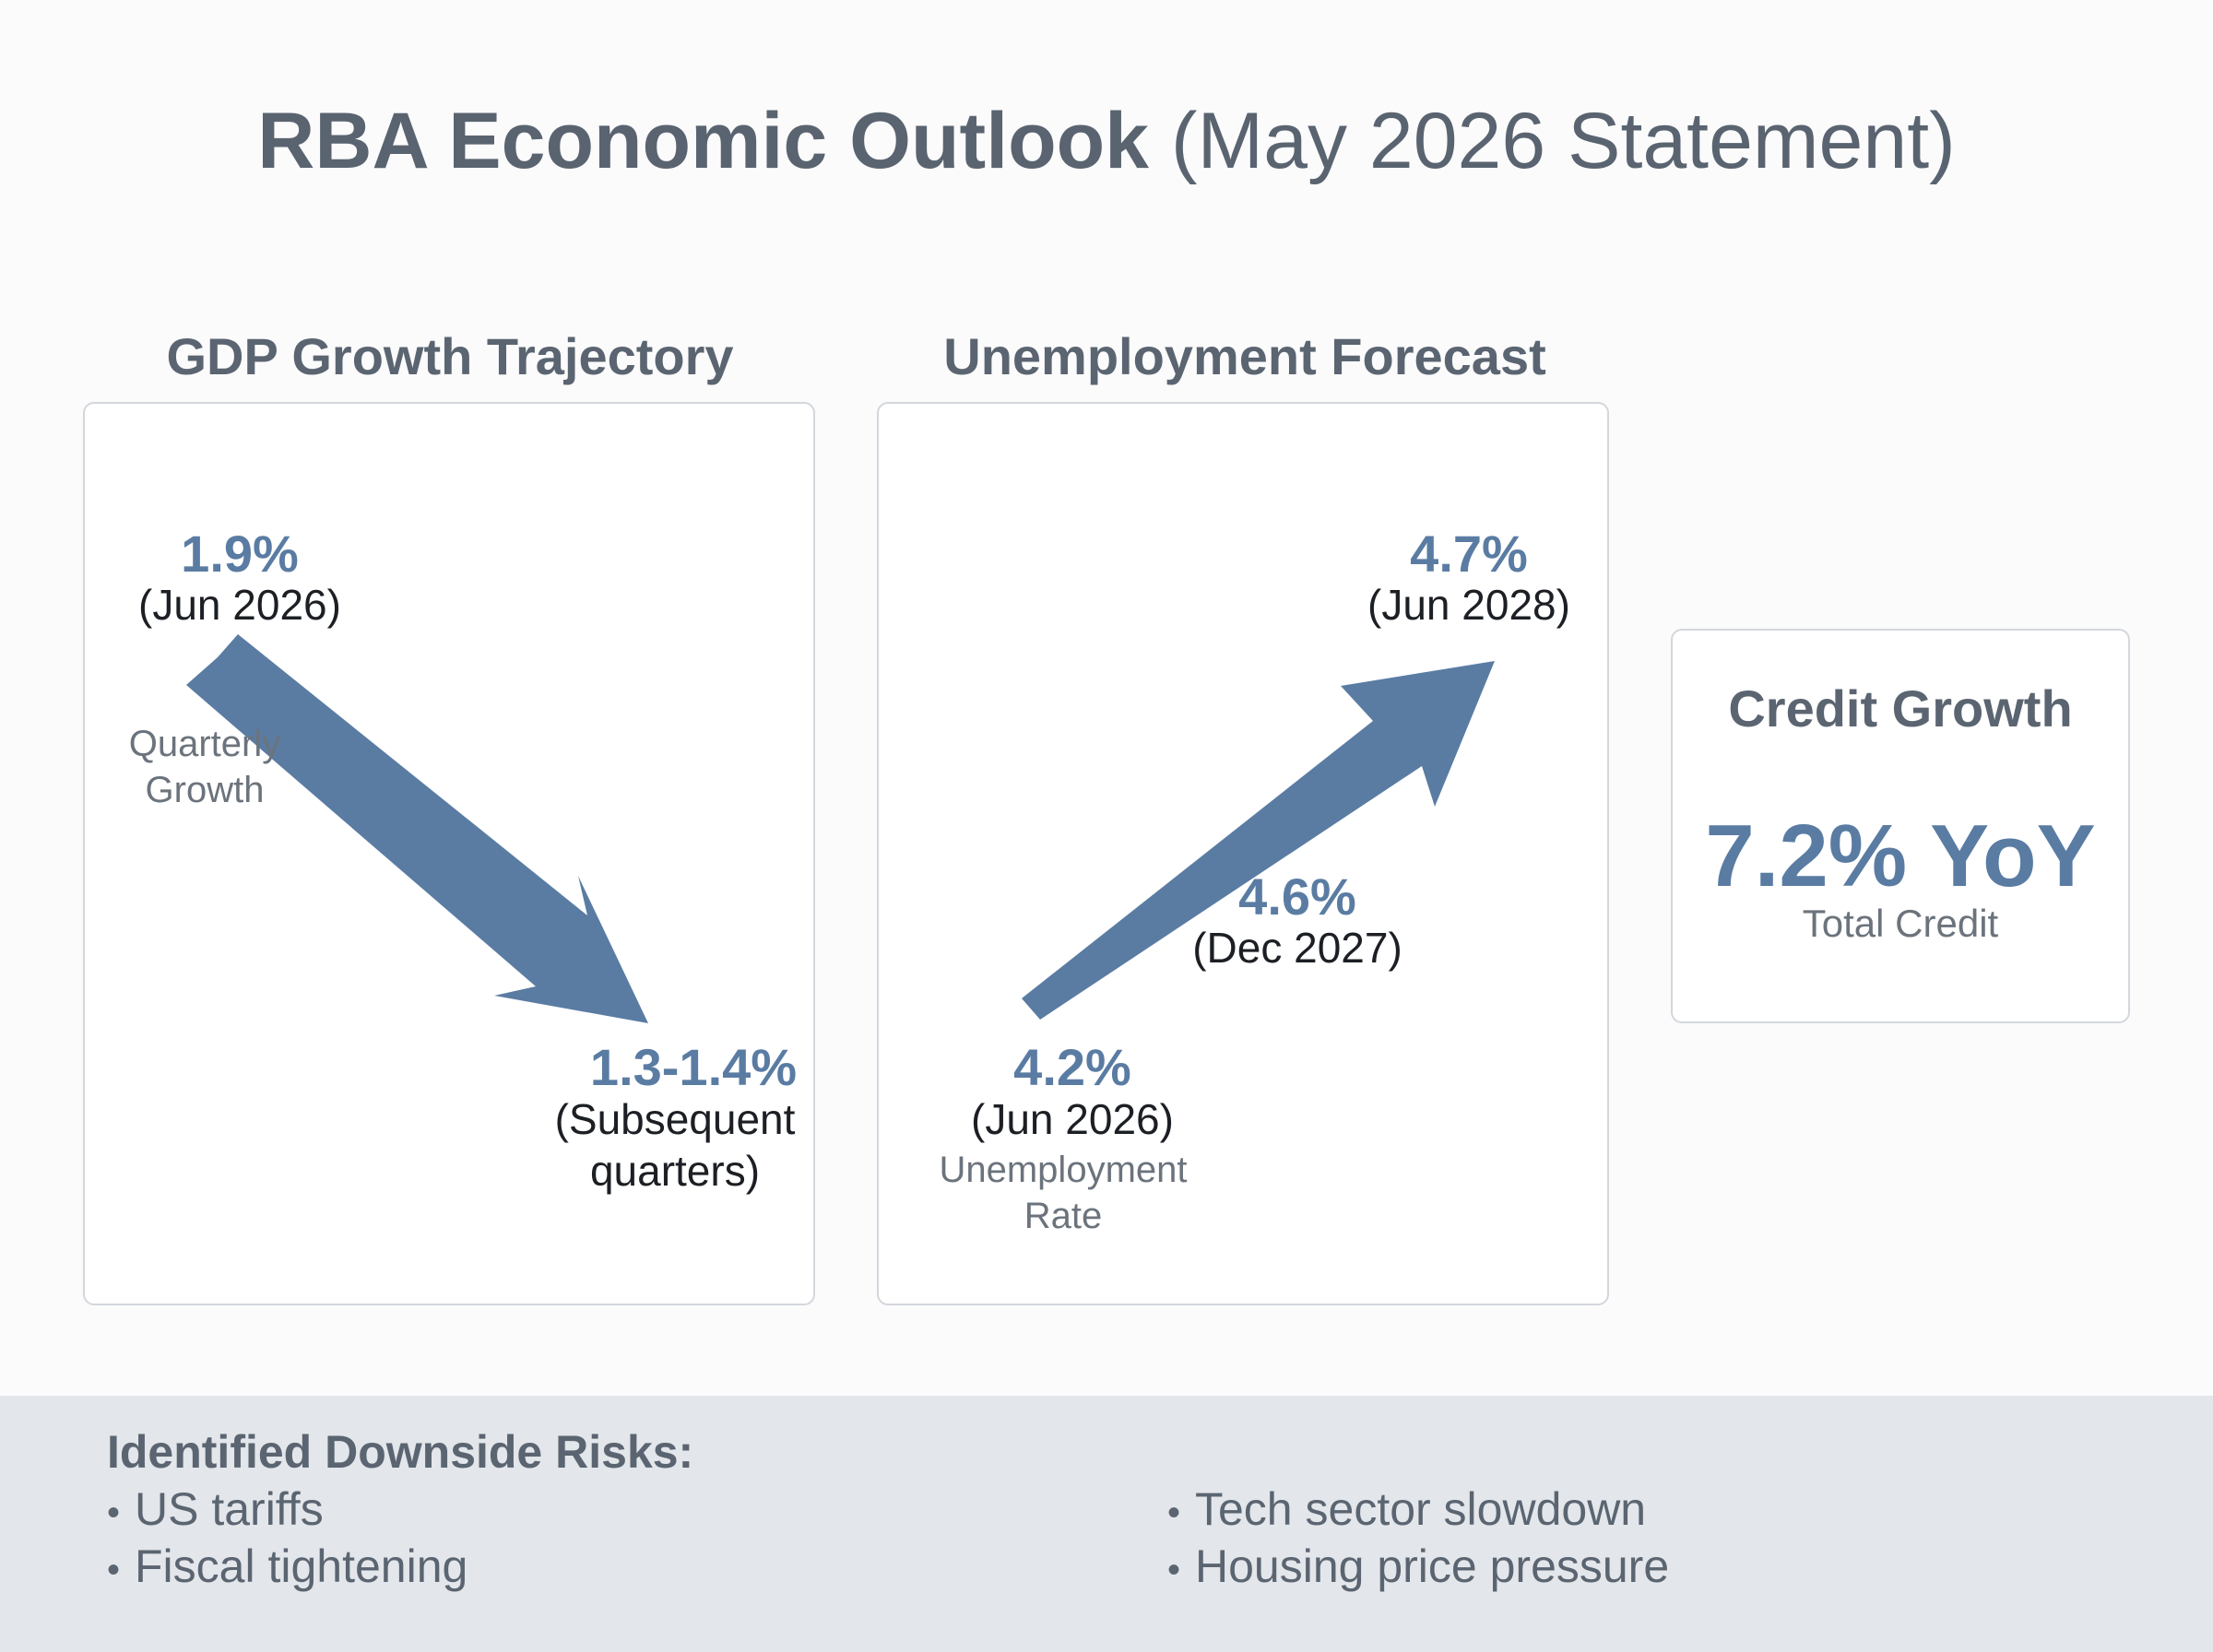 The width and height of the screenshot is (2213, 1652). Describe the element at coordinates (400, 1452) in the screenshot. I see `downside-risks-title: Identified Downside Risks:` at that location.